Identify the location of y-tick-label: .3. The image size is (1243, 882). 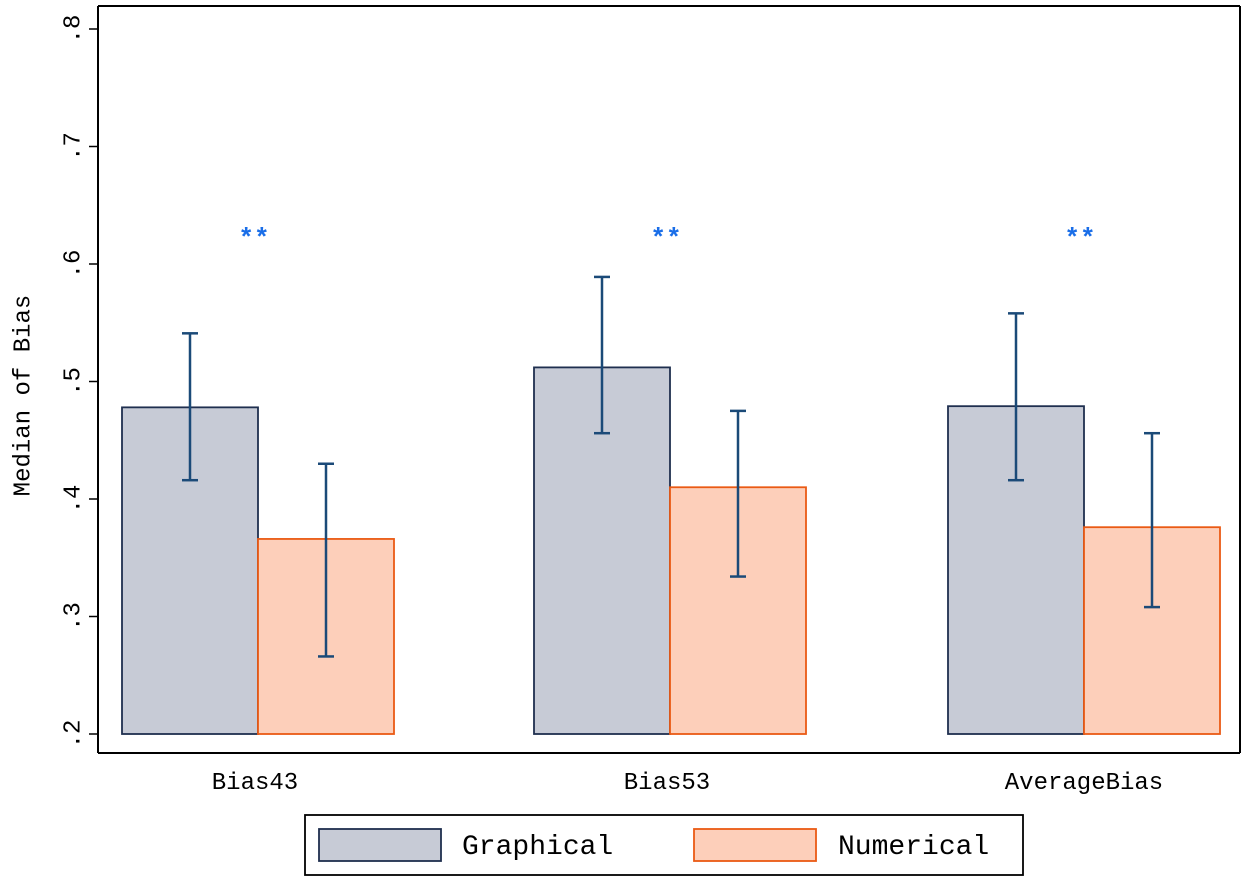
(74, 616).